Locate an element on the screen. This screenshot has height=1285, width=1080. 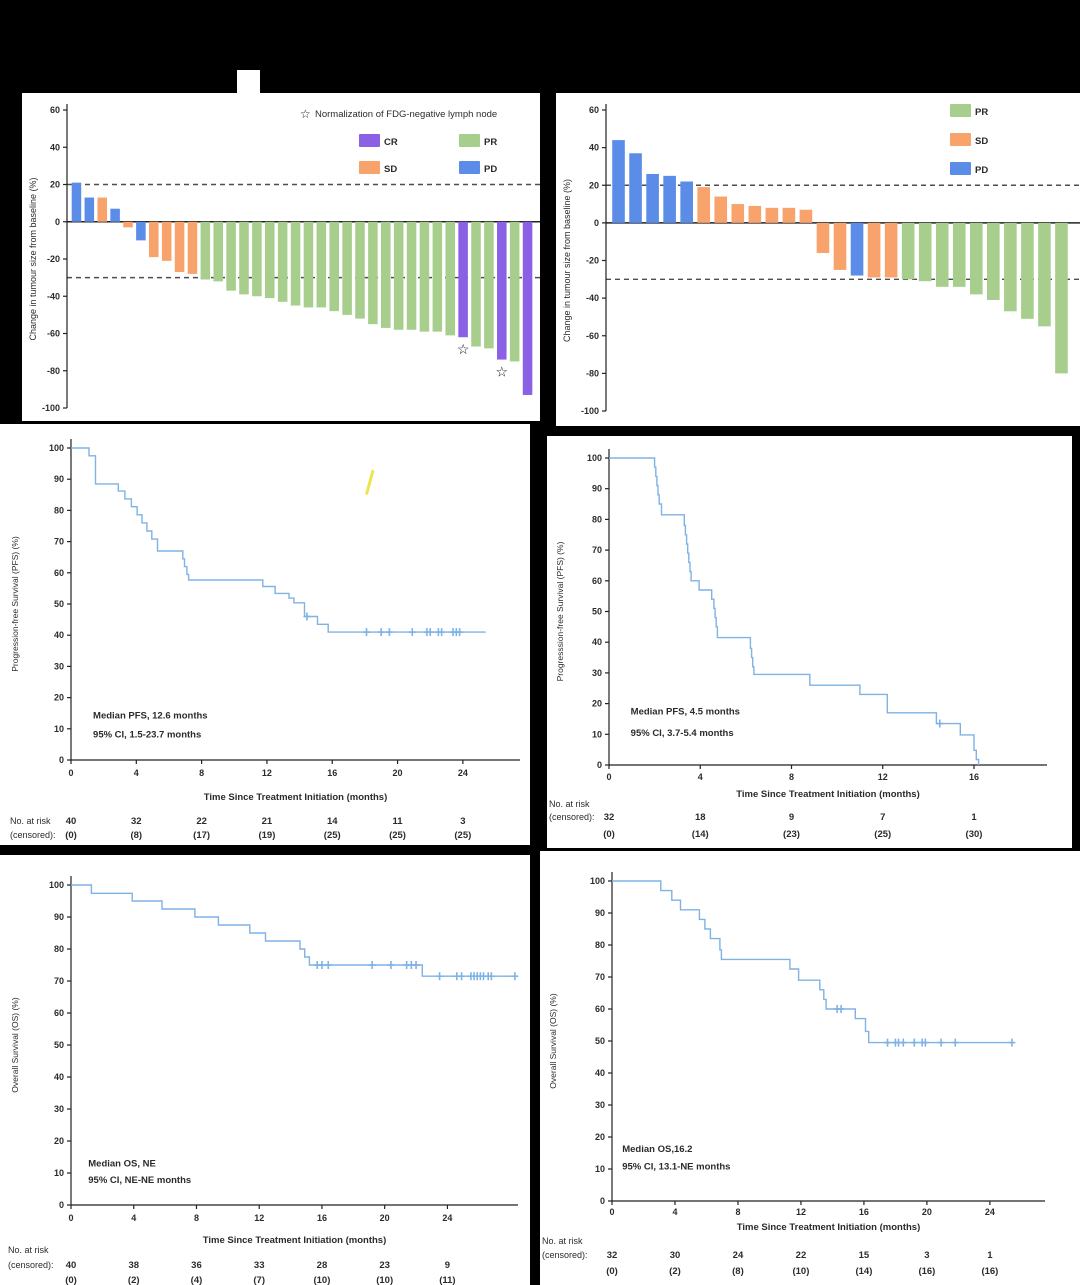
legend-swatch-pd is located at coordinates (960, 168).